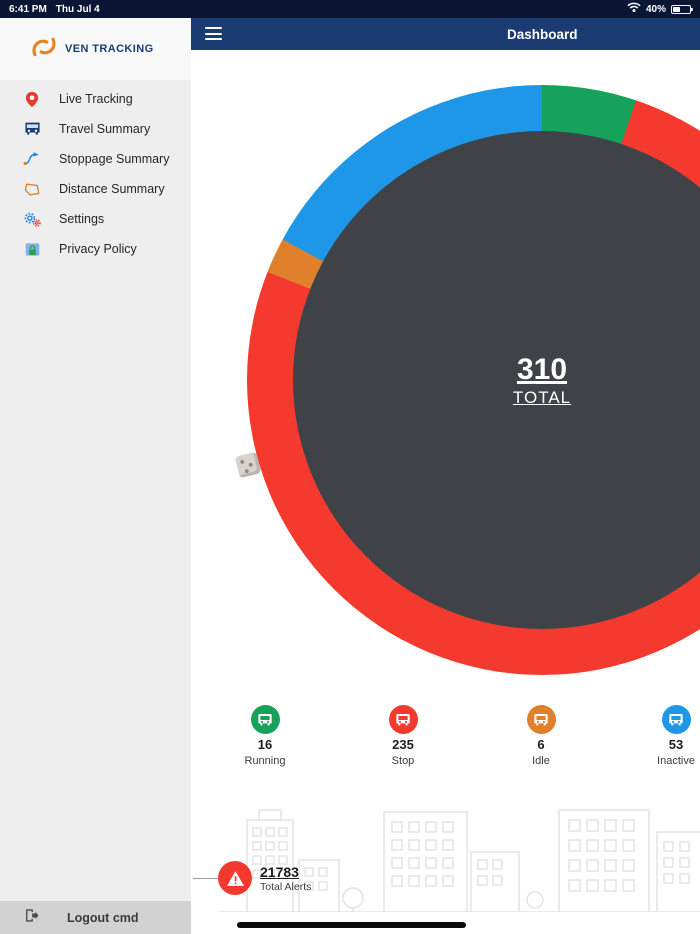 The height and width of the screenshot is (934, 700). I want to click on stat-stop: 235 Stop, so click(403, 736).